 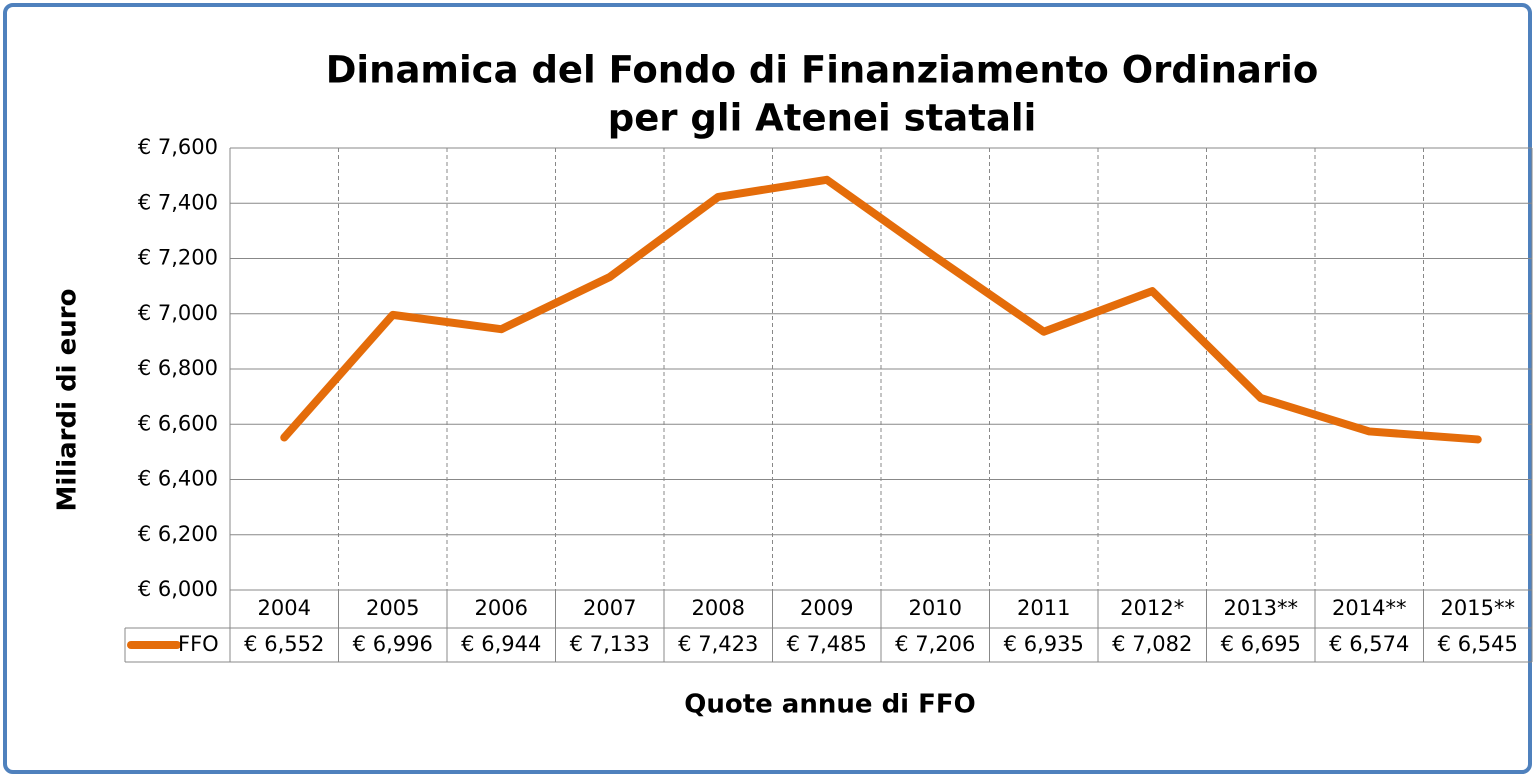 What do you see at coordinates (178, 589) in the screenshot?
I see `y-tick-label: € 6,000` at bounding box center [178, 589].